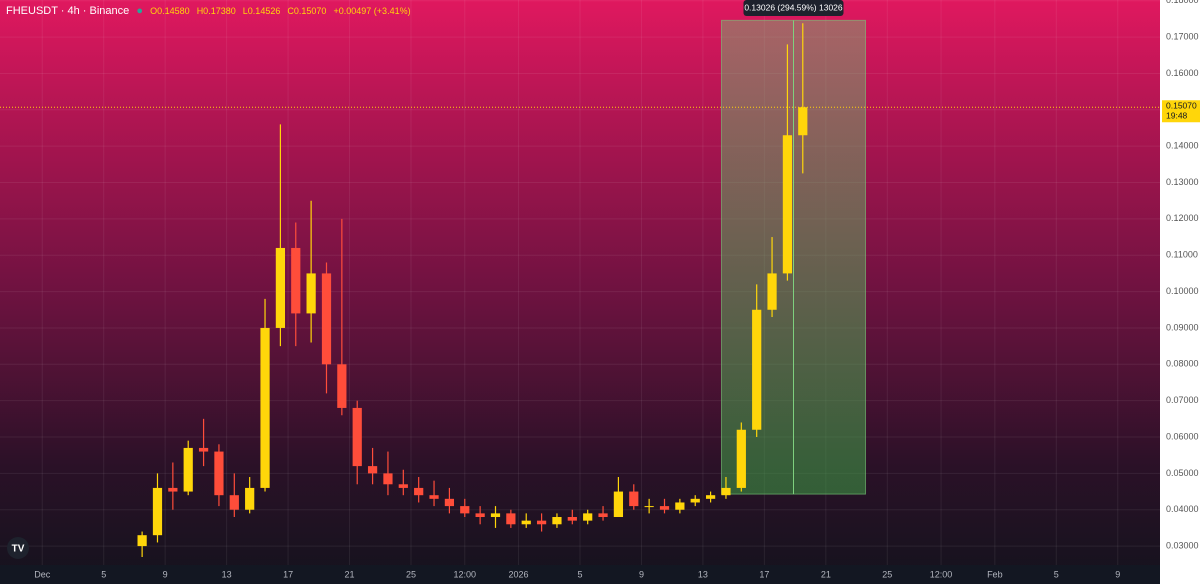  I want to click on y-tick-label: 0.09000, so click(1182, 327).